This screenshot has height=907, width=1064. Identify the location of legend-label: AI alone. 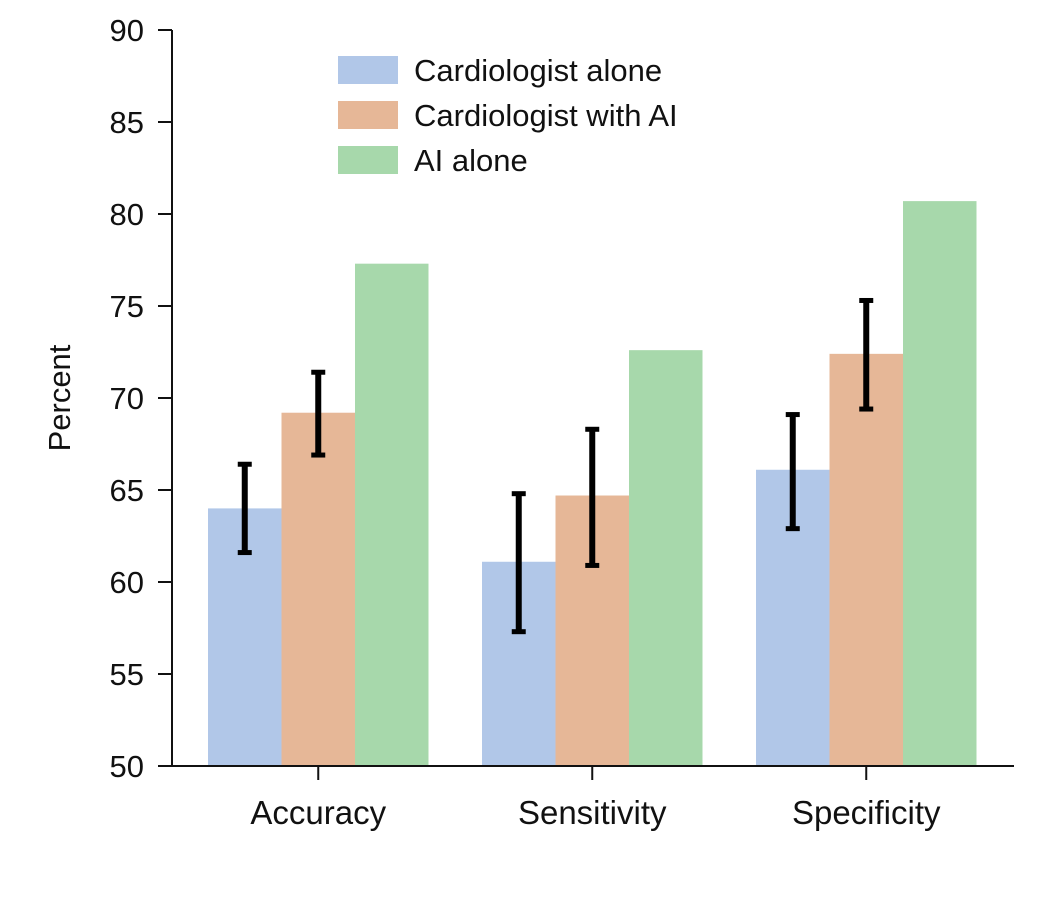
(471, 160).